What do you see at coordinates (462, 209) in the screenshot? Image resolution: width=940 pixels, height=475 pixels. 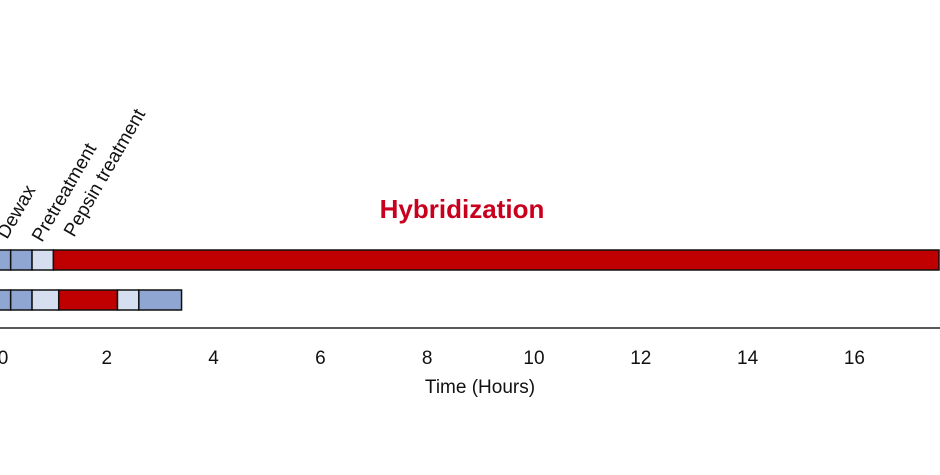 I see `hybridization-annotation: Hybridization` at bounding box center [462, 209].